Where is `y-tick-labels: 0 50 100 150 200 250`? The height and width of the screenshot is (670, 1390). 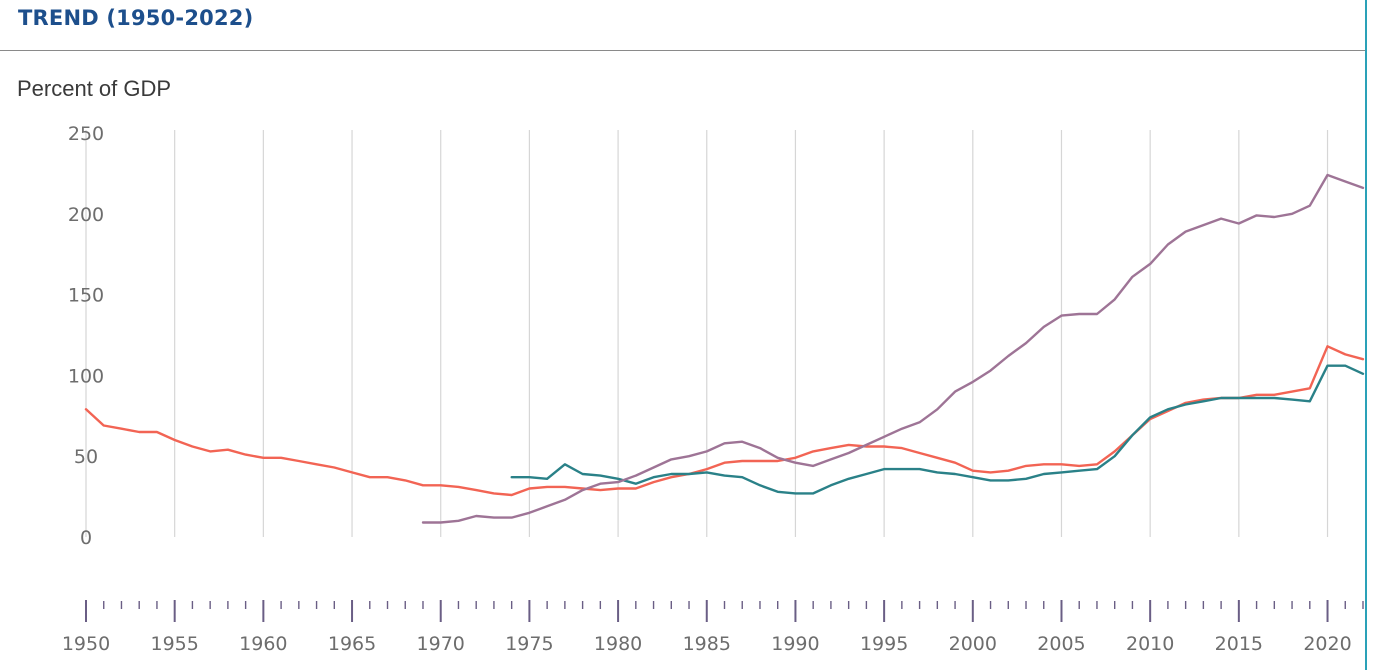
y-tick-labels: 0 50 100 150 200 250 is located at coordinates (86, 336).